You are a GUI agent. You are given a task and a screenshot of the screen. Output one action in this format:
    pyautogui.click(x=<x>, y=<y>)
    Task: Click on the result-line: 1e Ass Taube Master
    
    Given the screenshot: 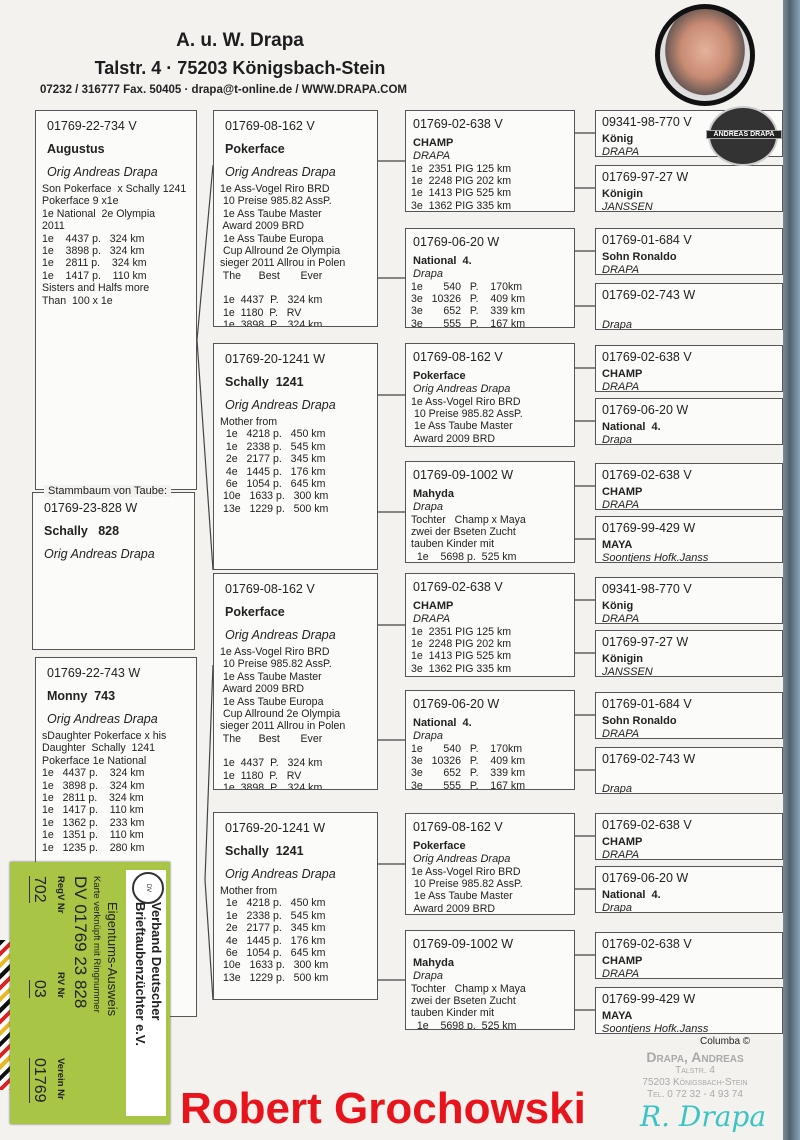 What is the action you would take?
    pyautogui.click(x=271, y=213)
    